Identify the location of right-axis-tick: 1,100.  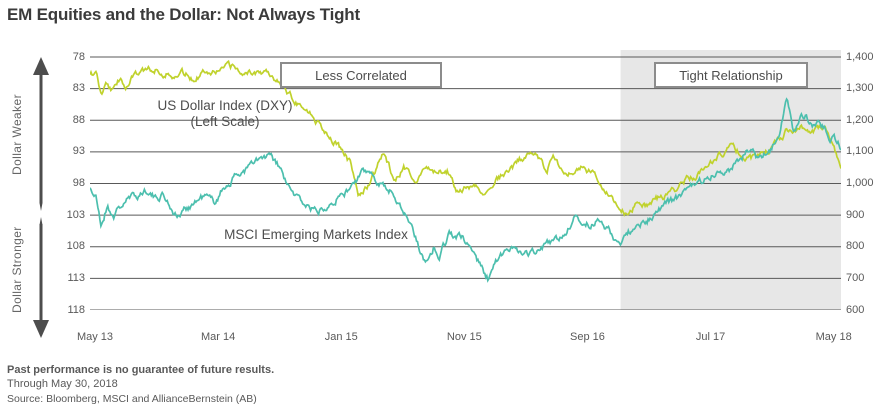
(860, 151).